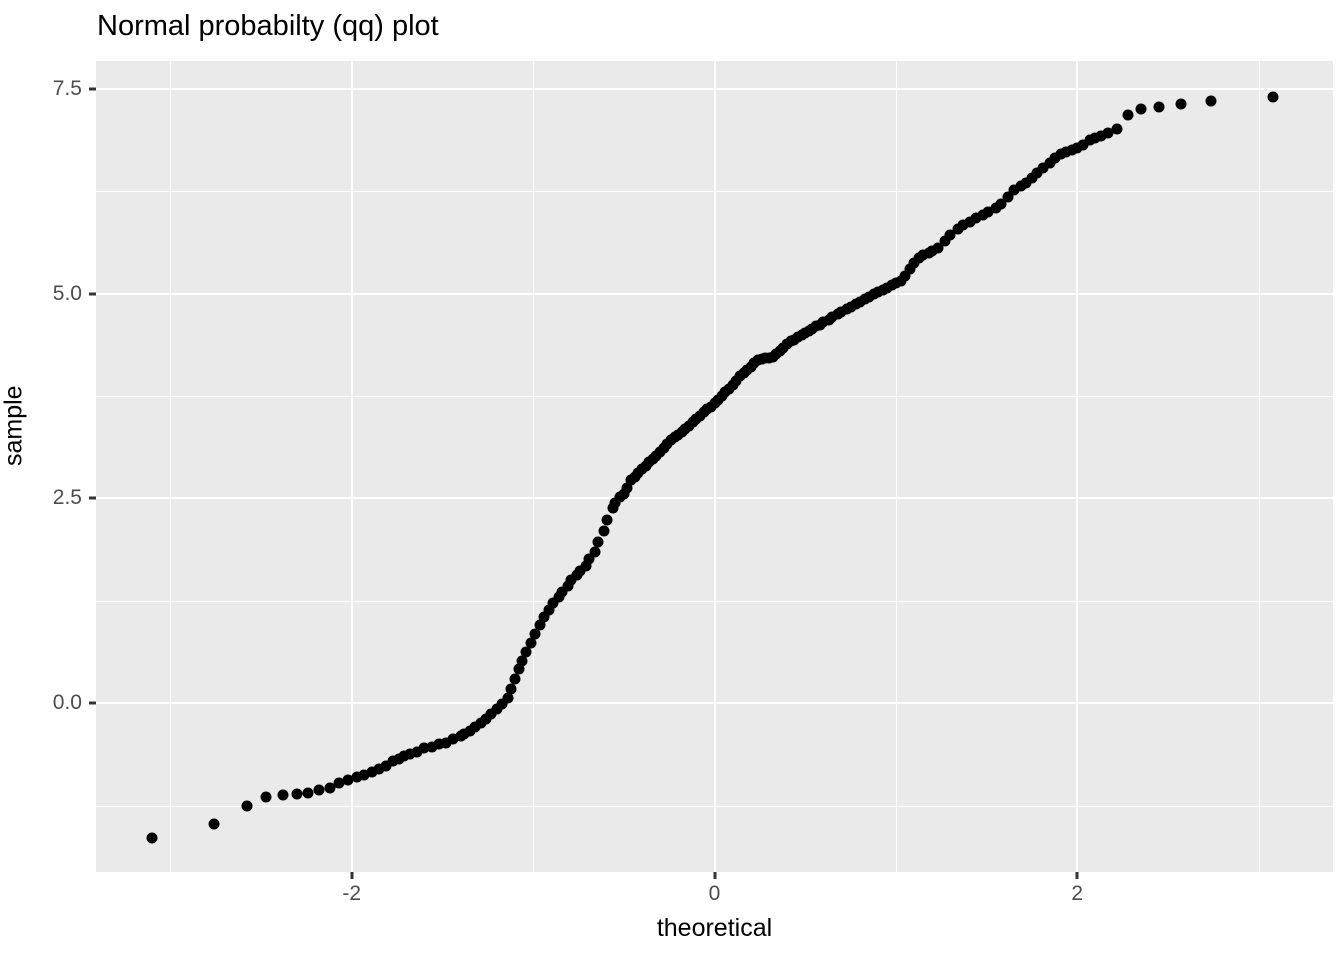  What do you see at coordinates (67, 88) in the screenshot?
I see `y-tick-label: 7.5` at bounding box center [67, 88].